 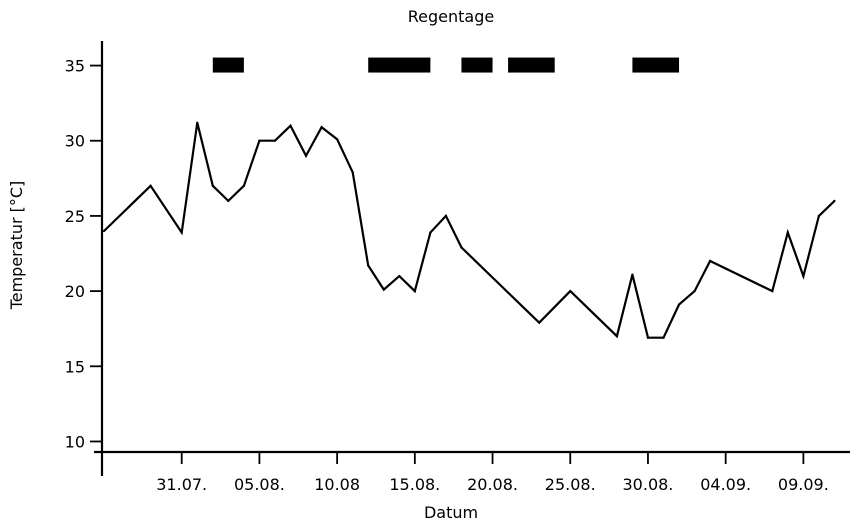 I want to click on x-tick-label: 30.08., so click(x=648, y=484).